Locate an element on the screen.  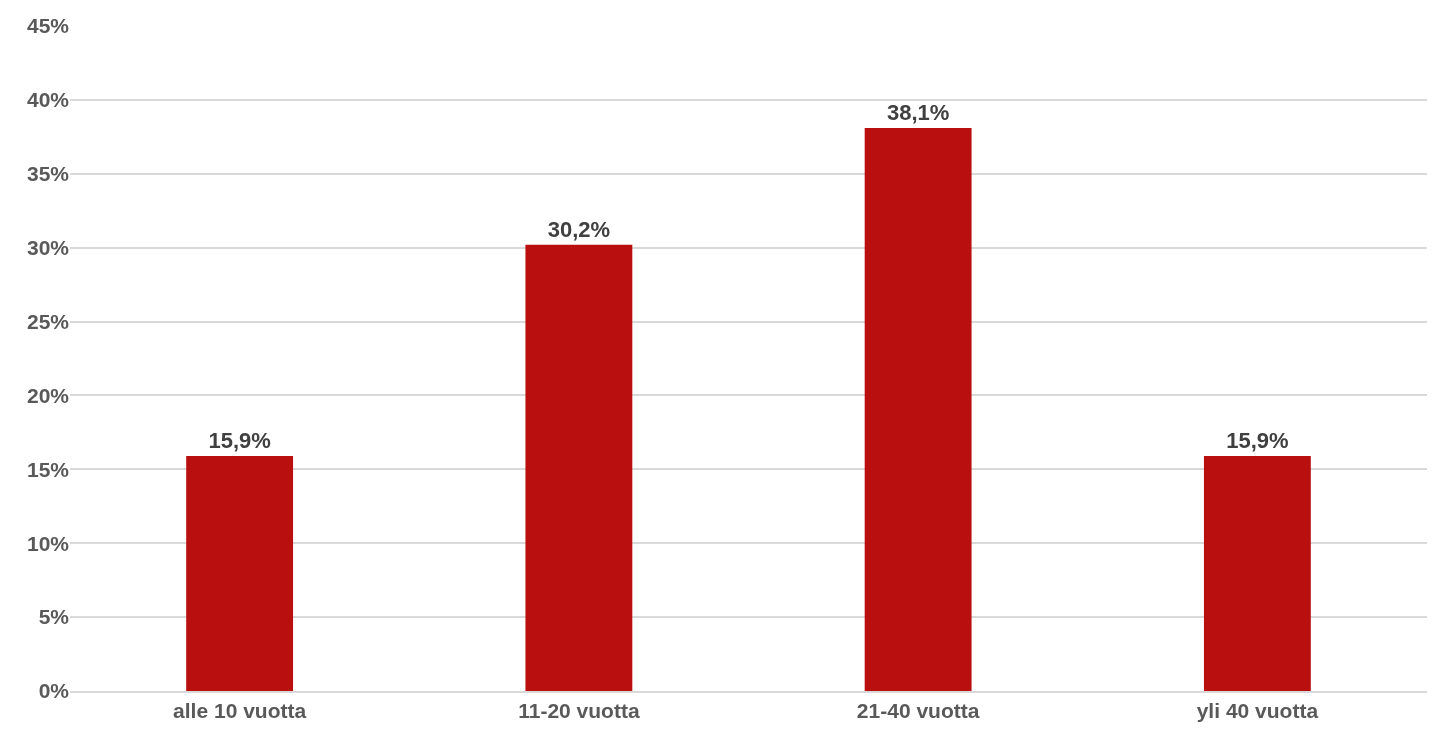
y-tick-label: 30% is located at coordinates (48, 248).